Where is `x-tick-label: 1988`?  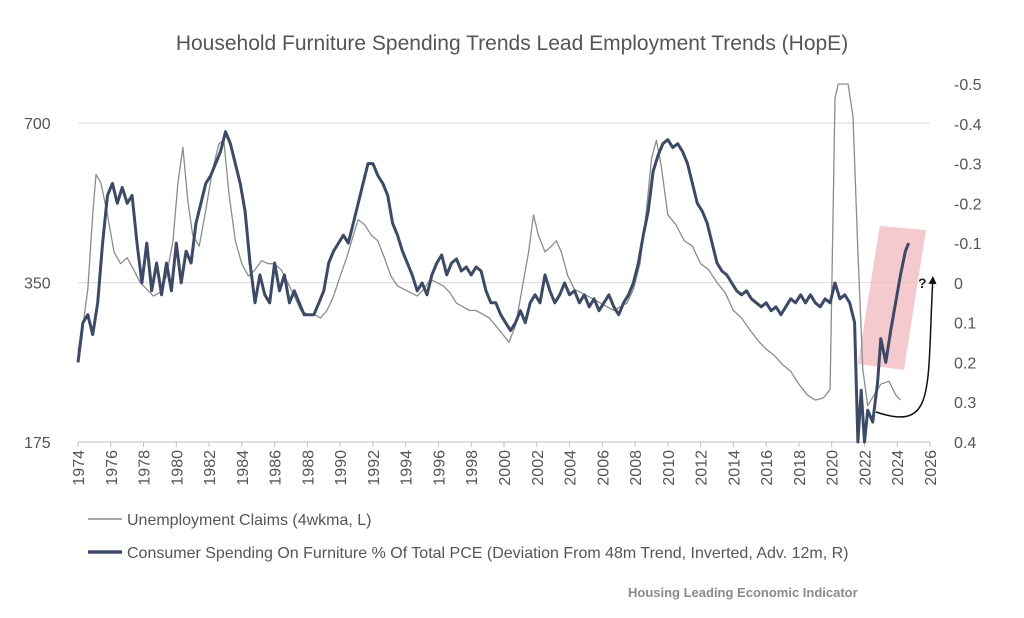 x-tick-label: 1988 is located at coordinates (308, 468).